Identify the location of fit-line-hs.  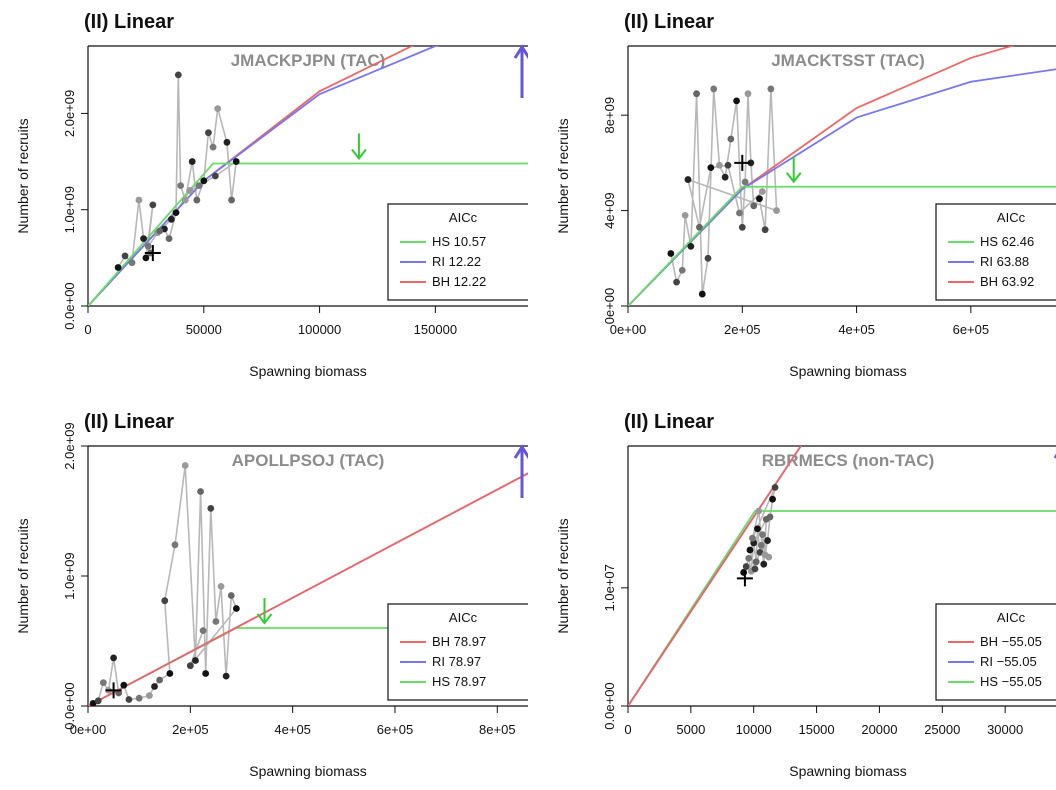
(842, 245).